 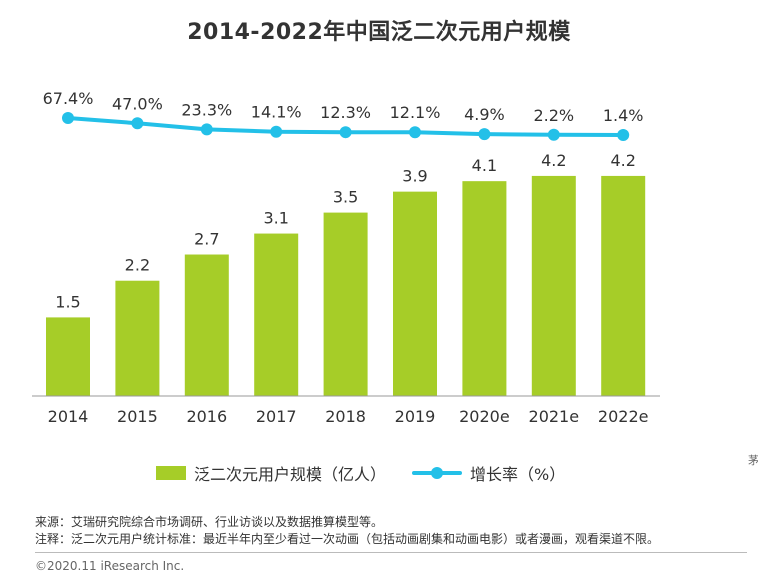 What do you see at coordinates (137, 416) in the screenshot?
I see `x-tick-label: 2015` at bounding box center [137, 416].